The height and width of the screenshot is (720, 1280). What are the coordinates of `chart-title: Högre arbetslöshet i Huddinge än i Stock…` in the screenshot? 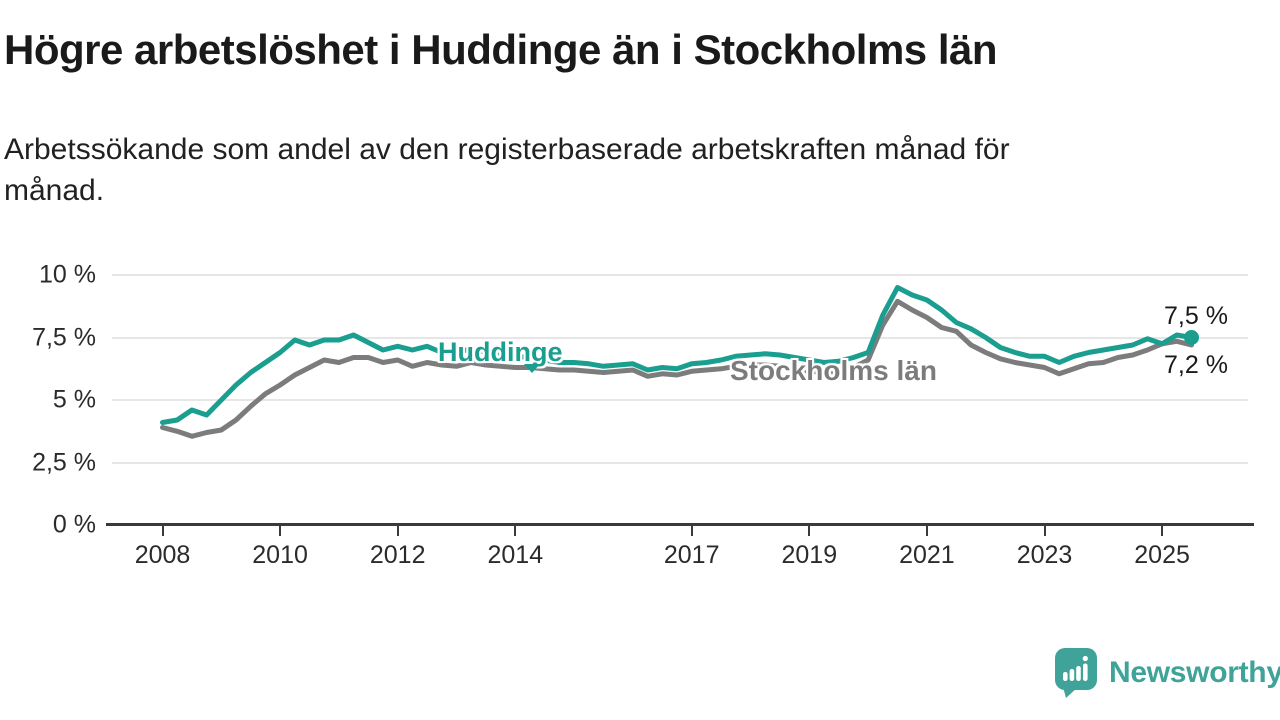 It's located at (501, 49).